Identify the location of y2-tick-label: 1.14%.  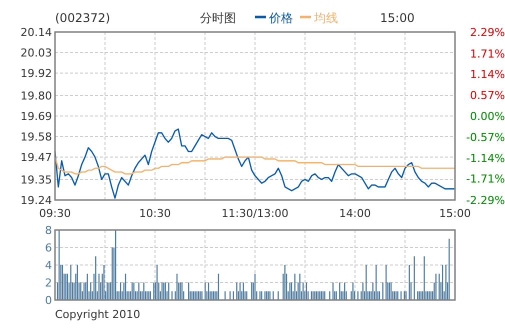
(487, 75).